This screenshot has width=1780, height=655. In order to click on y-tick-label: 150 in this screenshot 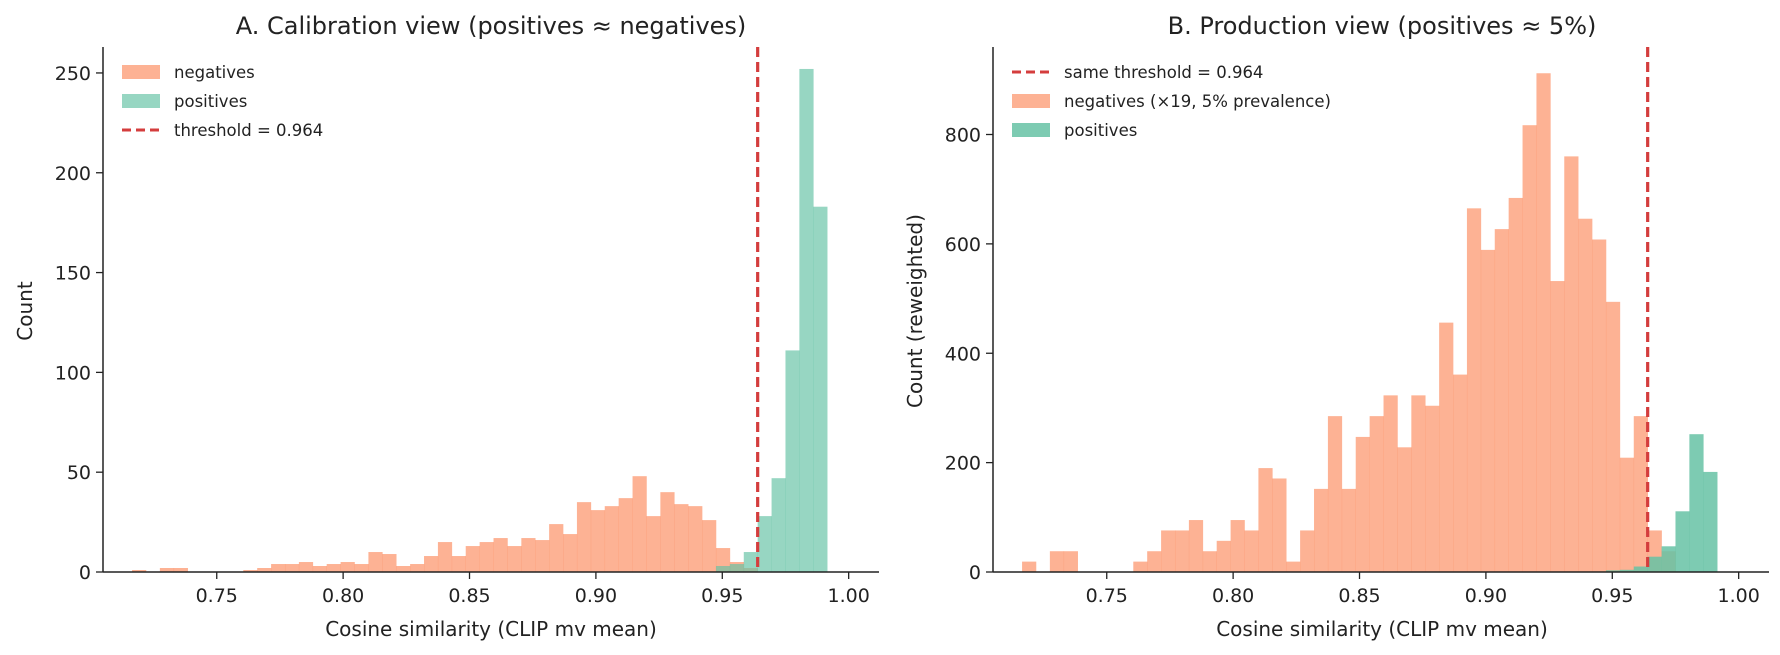, I will do `click(73, 274)`.